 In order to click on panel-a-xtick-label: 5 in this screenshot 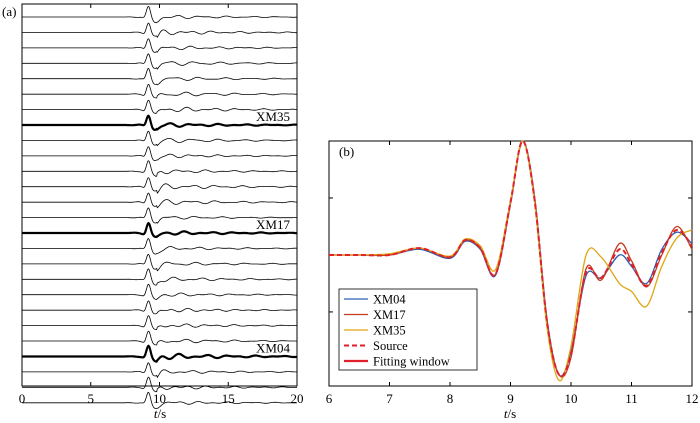, I will do `click(91, 398)`.